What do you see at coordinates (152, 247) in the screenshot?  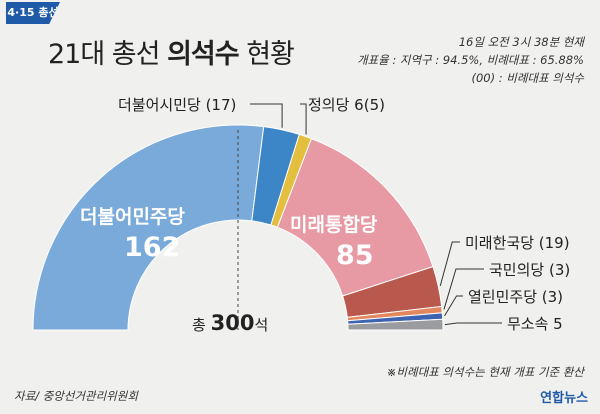 I see `value-minjoo: 162` at bounding box center [152, 247].